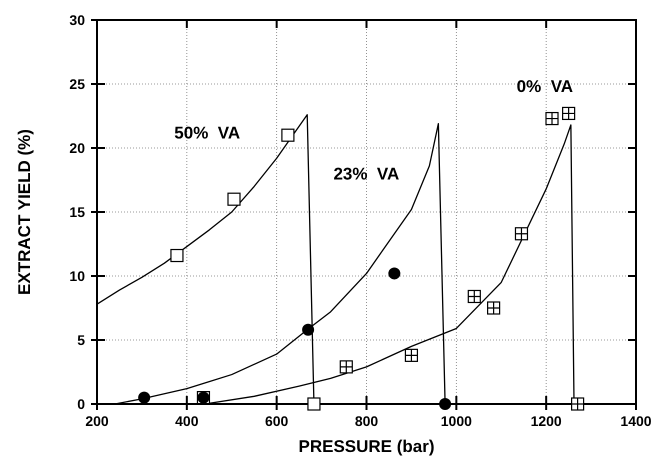 Image resolution: width=659 pixels, height=472 pixels. What do you see at coordinates (77, 20) in the screenshot?
I see `y-tick-label: 30` at bounding box center [77, 20].